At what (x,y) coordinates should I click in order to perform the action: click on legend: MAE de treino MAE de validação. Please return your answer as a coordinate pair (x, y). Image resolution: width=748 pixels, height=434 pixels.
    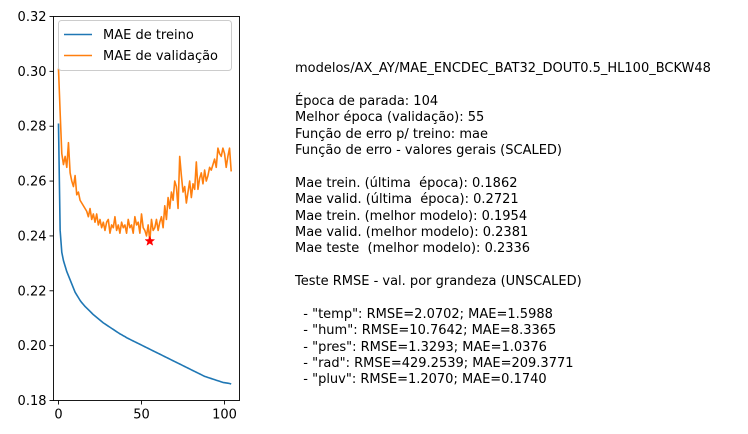
    Looking at the image, I should click on (145, 45).